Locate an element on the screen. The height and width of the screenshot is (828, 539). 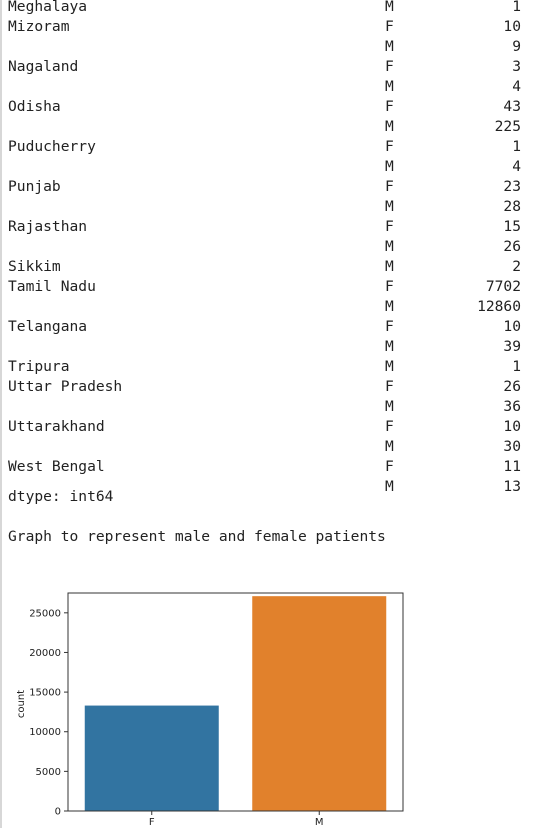
state-label: Meghalaya is located at coordinates (48, 7).